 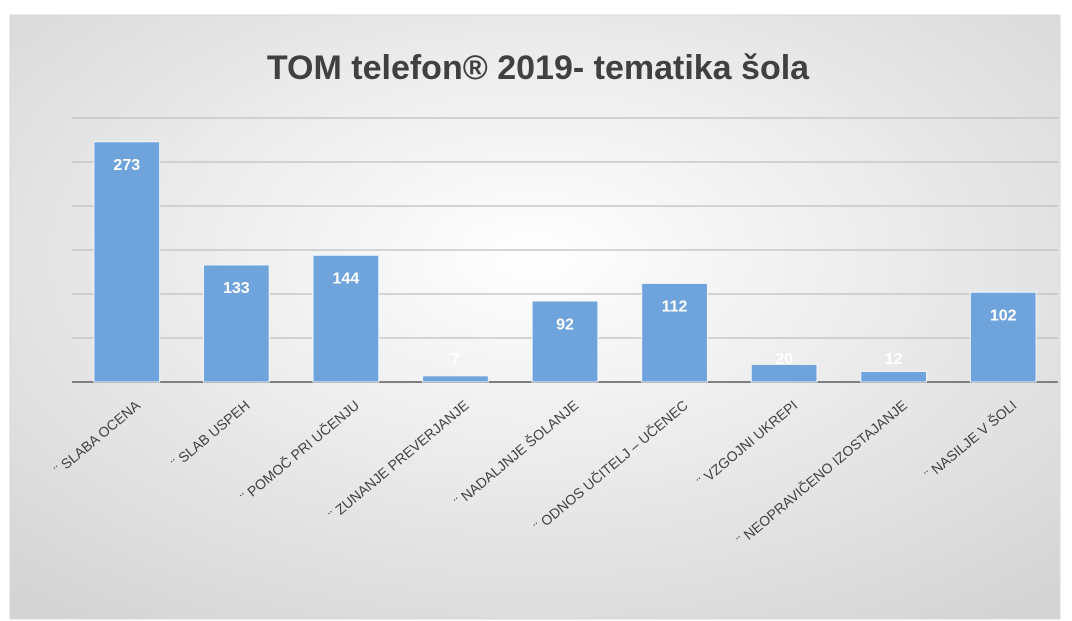 What do you see at coordinates (784, 359) in the screenshot?
I see `data-label: 20` at bounding box center [784, 359].